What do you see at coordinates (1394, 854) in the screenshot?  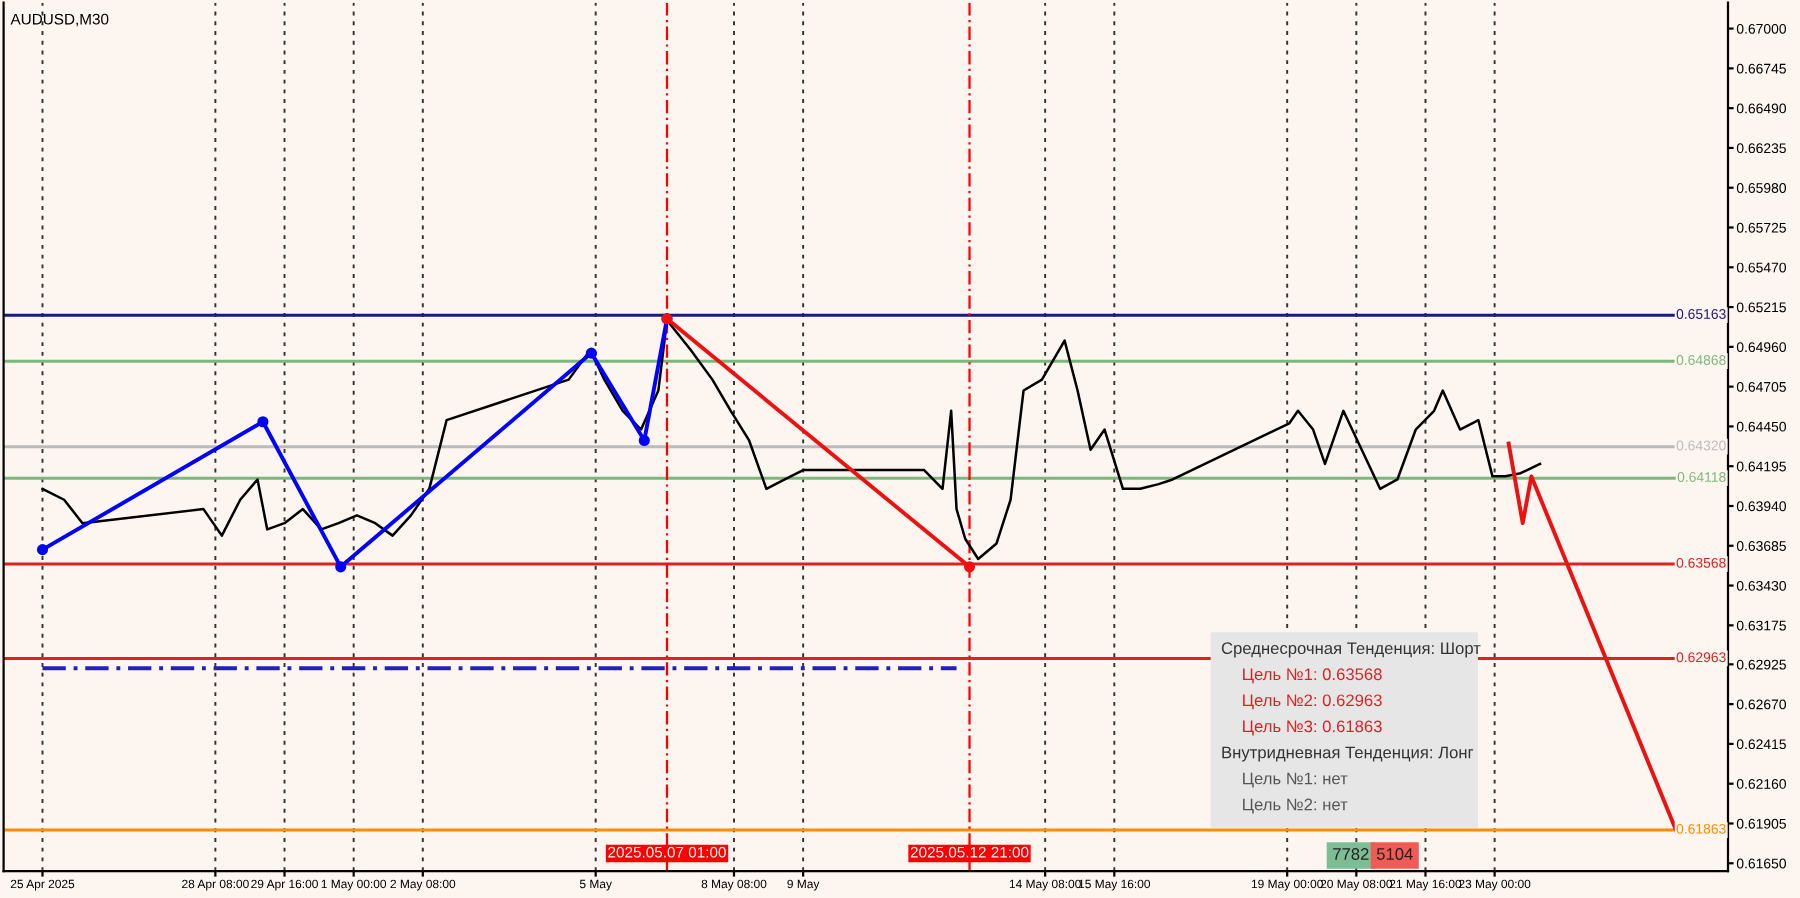 I see `annotation: 5104` at bounding box center [1394, 854].